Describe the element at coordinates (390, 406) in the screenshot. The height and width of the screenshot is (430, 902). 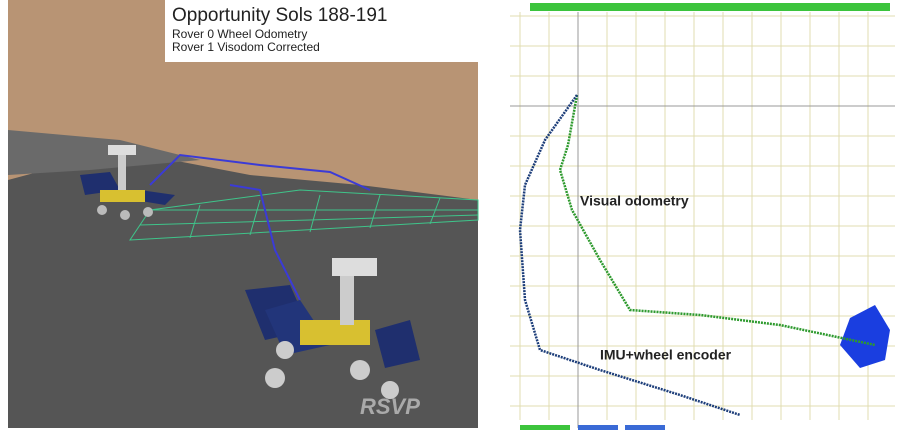
I see `watermark: RSVP` at that location.